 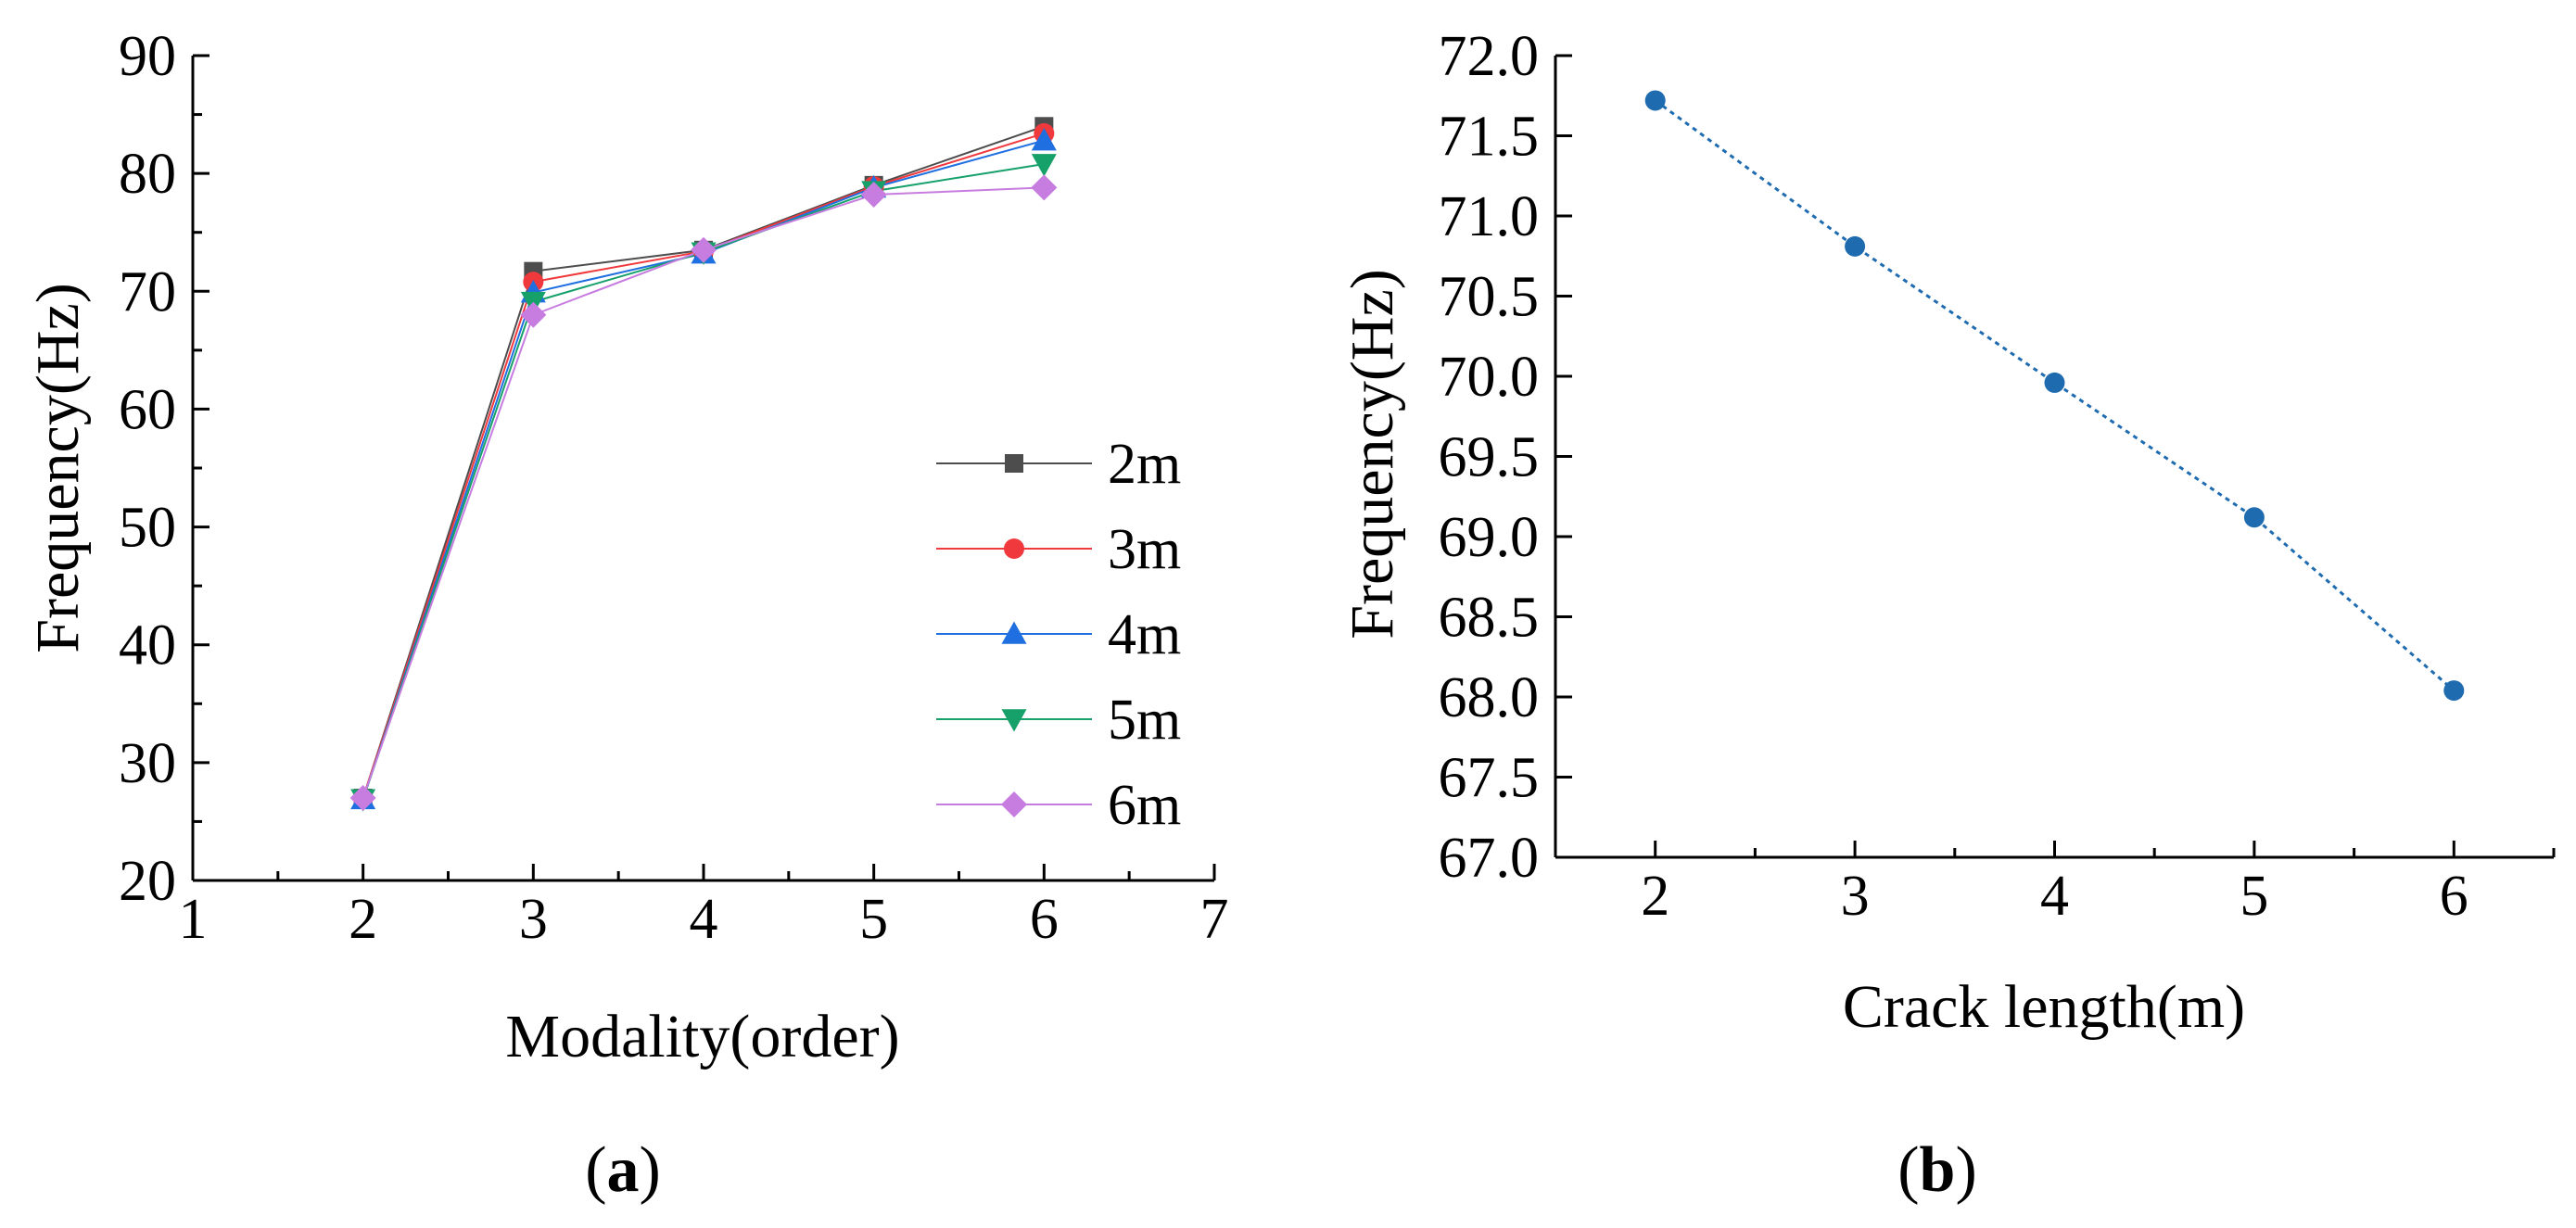 I want to click on series-line-3m, so click(x=703, y=465).